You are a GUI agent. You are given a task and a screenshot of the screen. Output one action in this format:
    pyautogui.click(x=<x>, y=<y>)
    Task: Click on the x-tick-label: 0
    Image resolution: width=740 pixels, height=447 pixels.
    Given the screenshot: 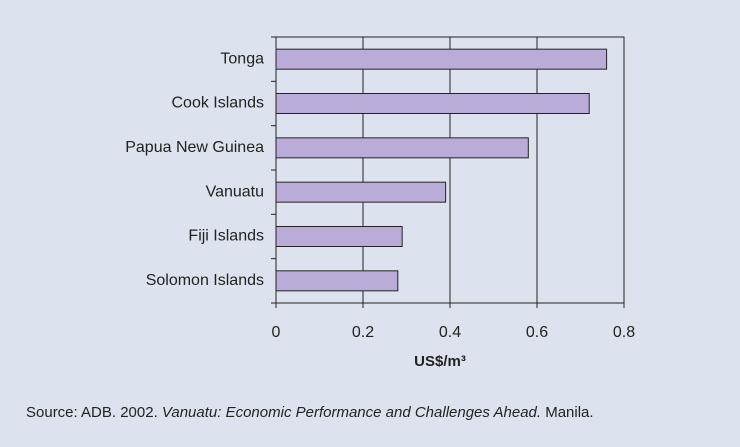 What is the action you would take?
    pyautogui.click(x=276, y=332)
    